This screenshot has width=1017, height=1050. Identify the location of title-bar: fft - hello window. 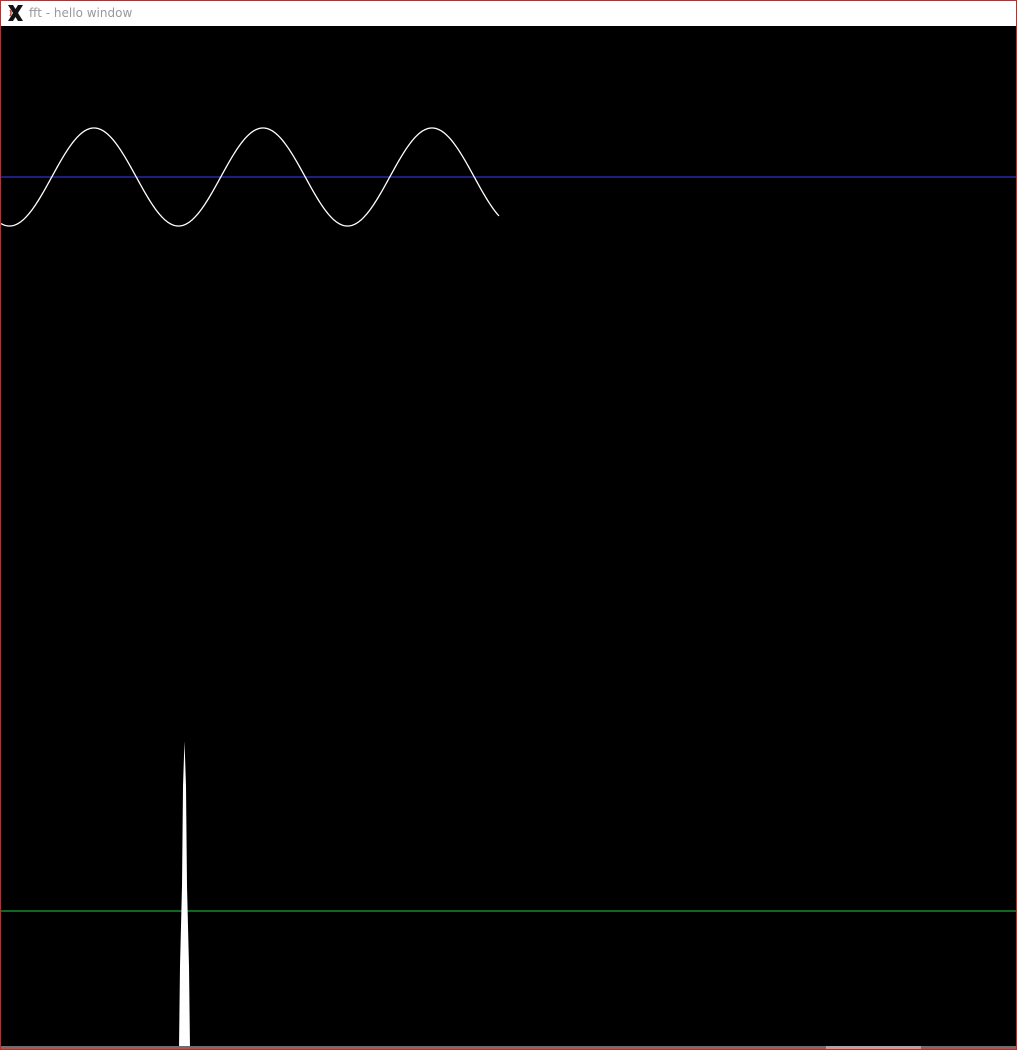
(508, 13).